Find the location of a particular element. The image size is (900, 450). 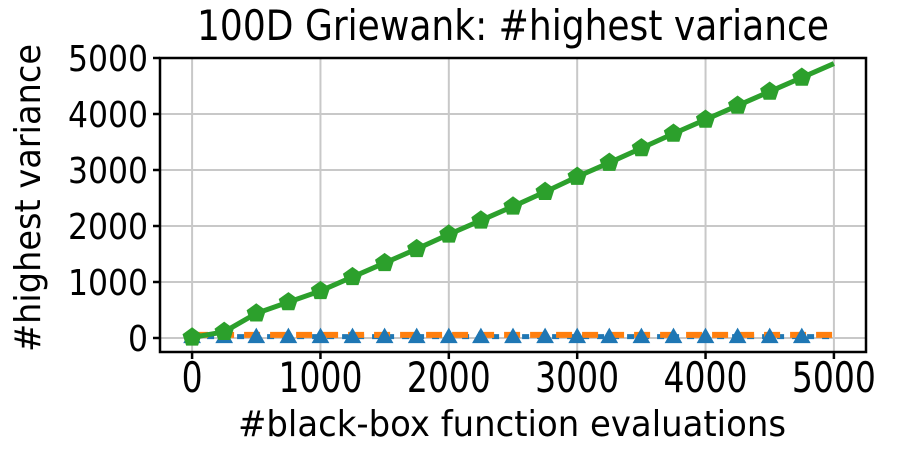

chart-title: 100D Griewank: #highest variance is located at coordinates (513, 25).